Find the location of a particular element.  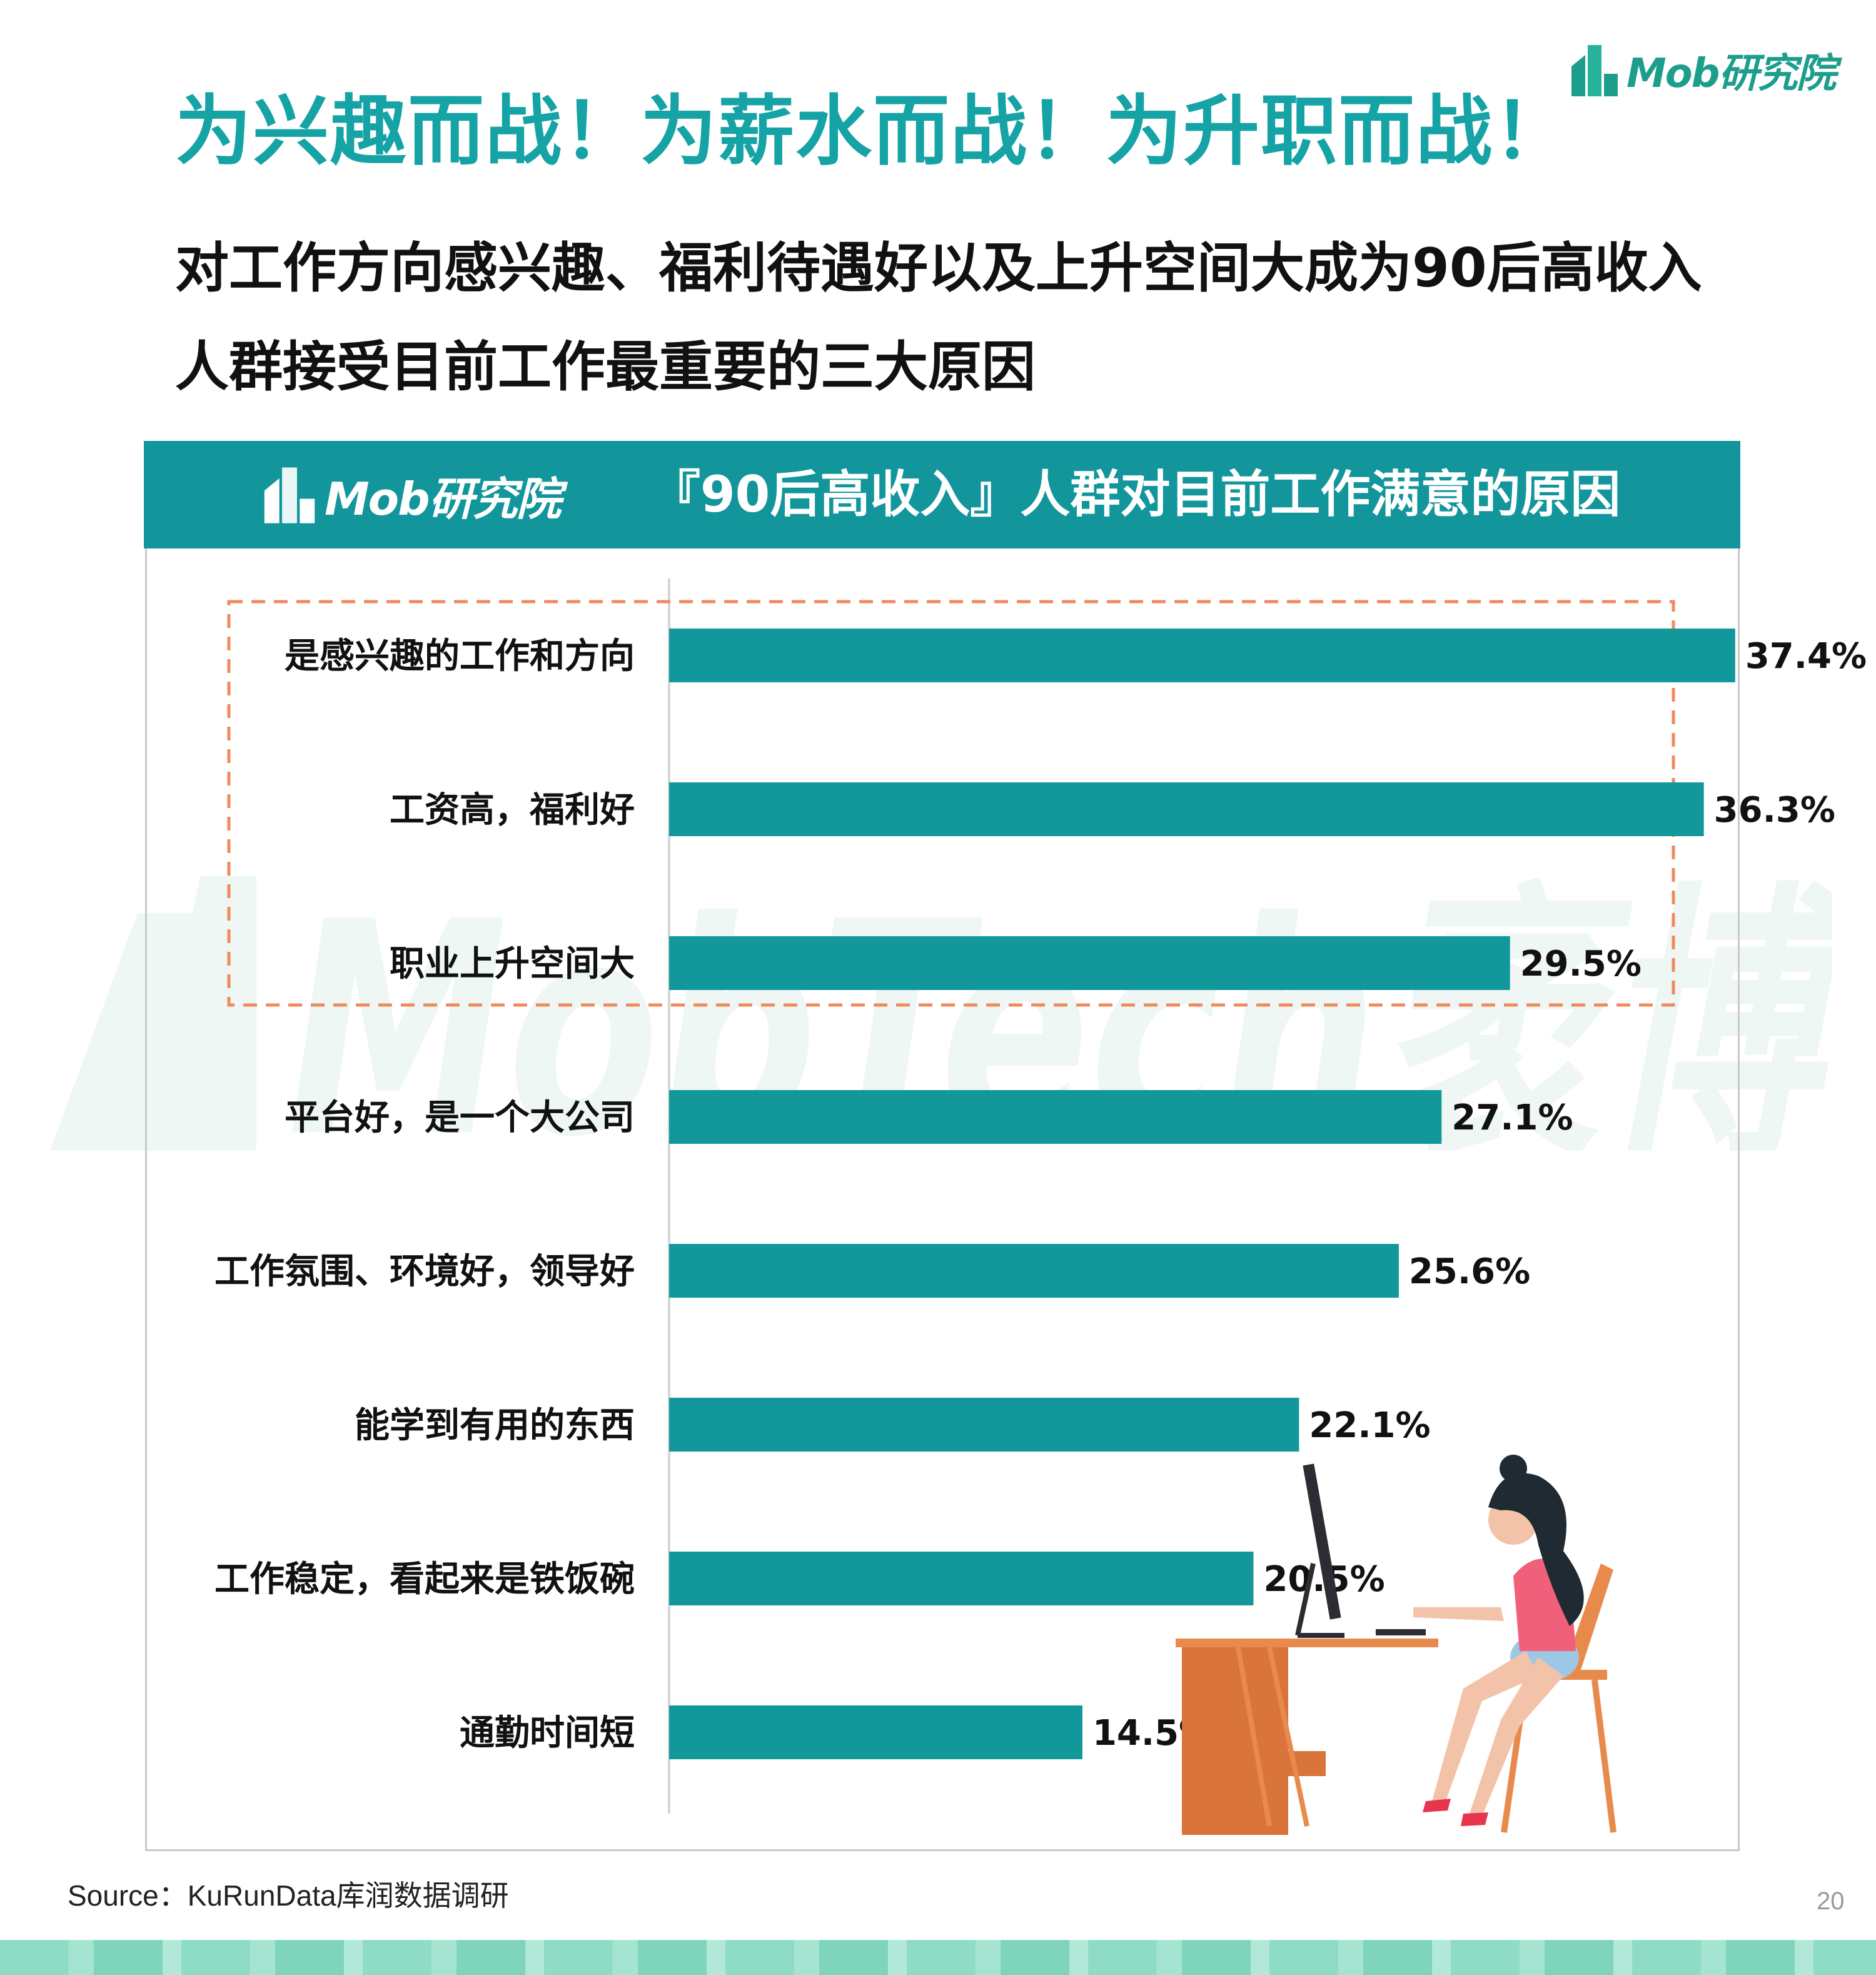

bar-row: 平台好，是一个大公司 27.1% is located at coordinates (929, 1117).